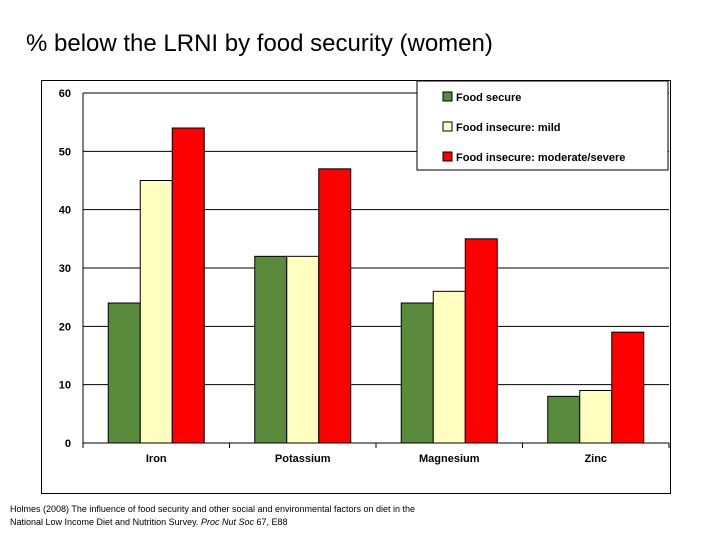 The width and height of the screenshot is (720, 540). What do you see at coordinates (488, 98) in the screenshot?
I see `legend-label: Food secure` at bounding box center [488, 98].